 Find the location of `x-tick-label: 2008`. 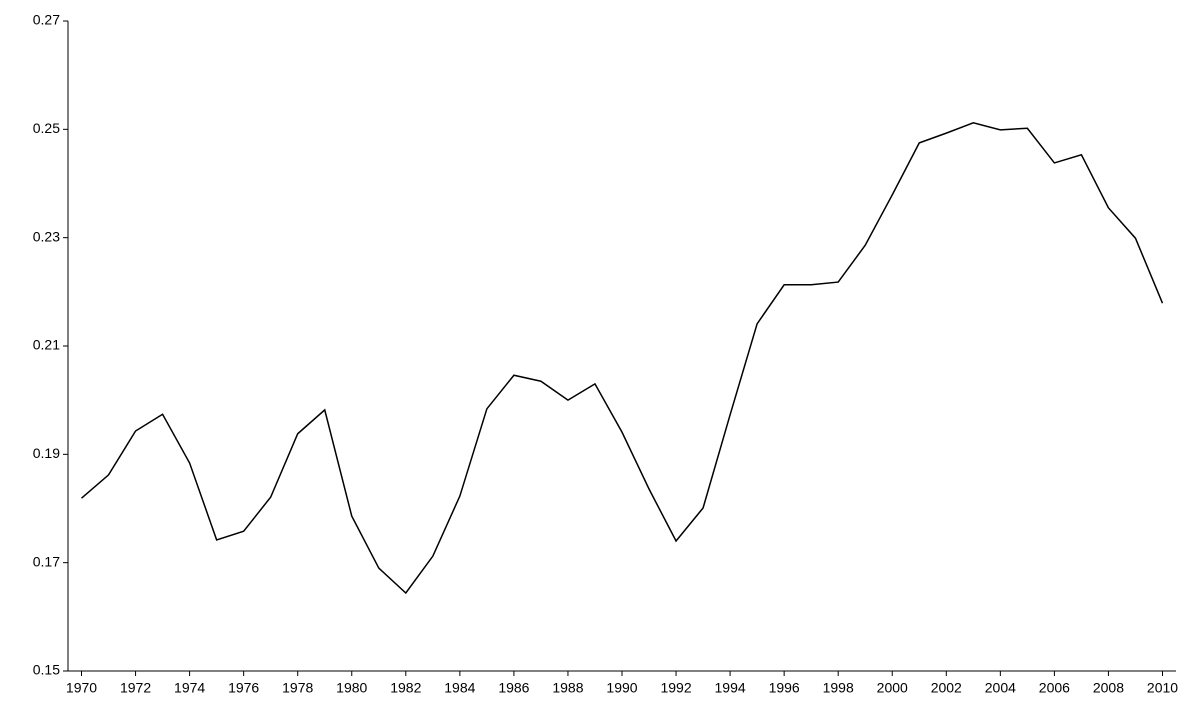

x-tick-label: 2008 is located at coordinates (1108, 688).